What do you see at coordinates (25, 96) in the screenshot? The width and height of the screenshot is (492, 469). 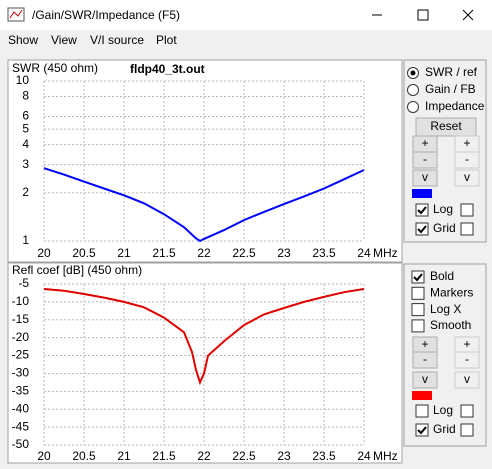 I see `y-tick-label: 8` at bounding box center [25, 96].